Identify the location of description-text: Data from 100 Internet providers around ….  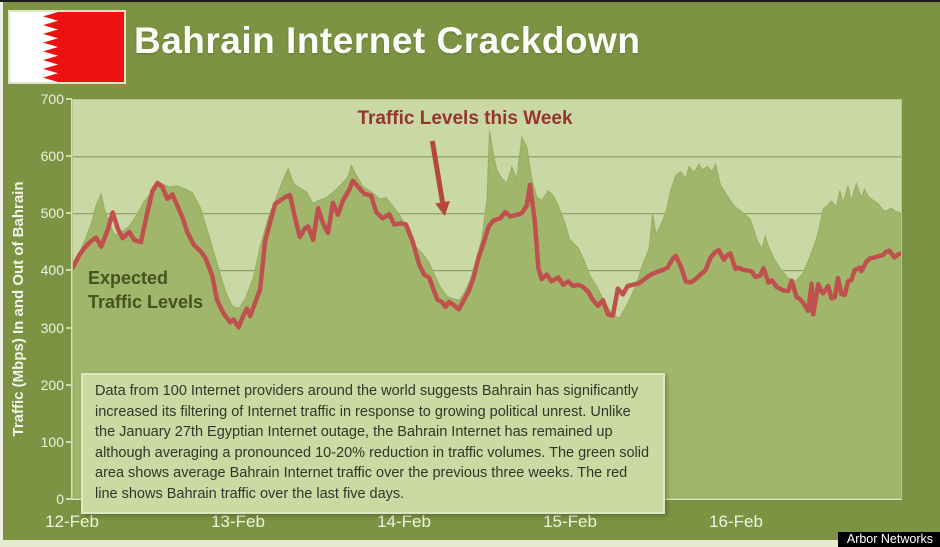
(372, 442).